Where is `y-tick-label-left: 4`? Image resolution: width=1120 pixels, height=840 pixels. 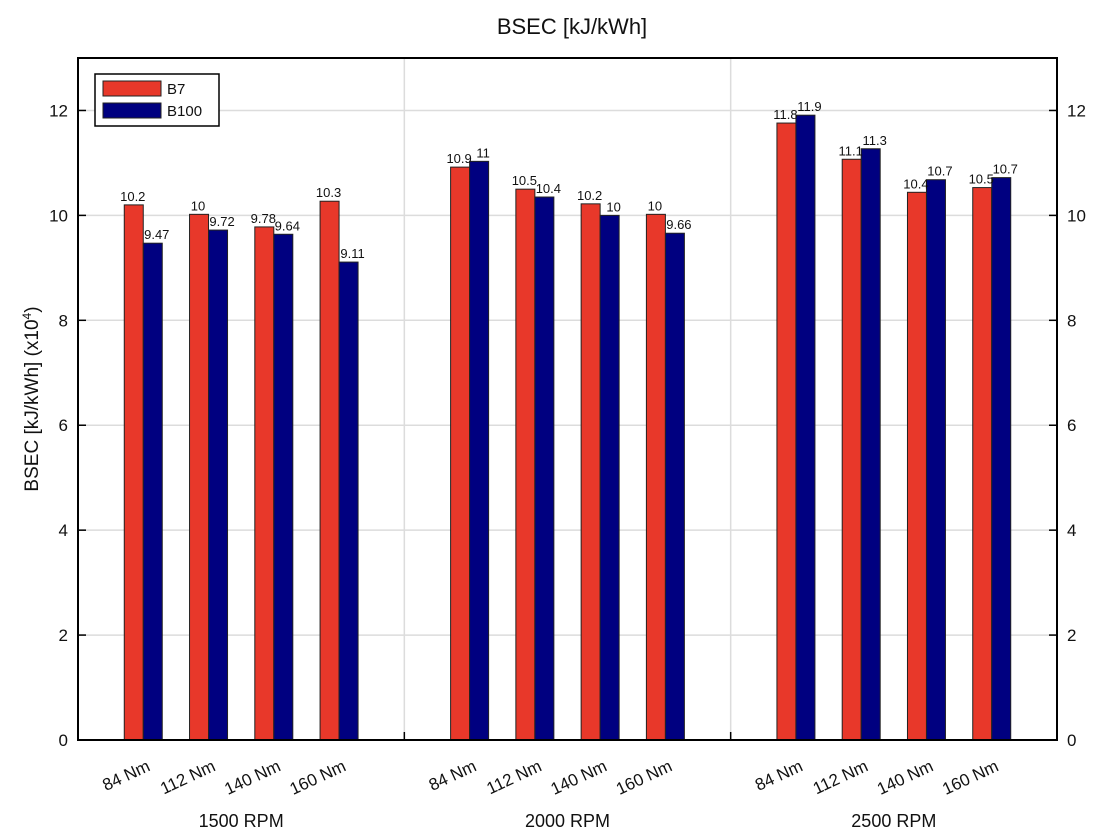 y-tick-label-left: 4 is located at coordinates (63, 530).